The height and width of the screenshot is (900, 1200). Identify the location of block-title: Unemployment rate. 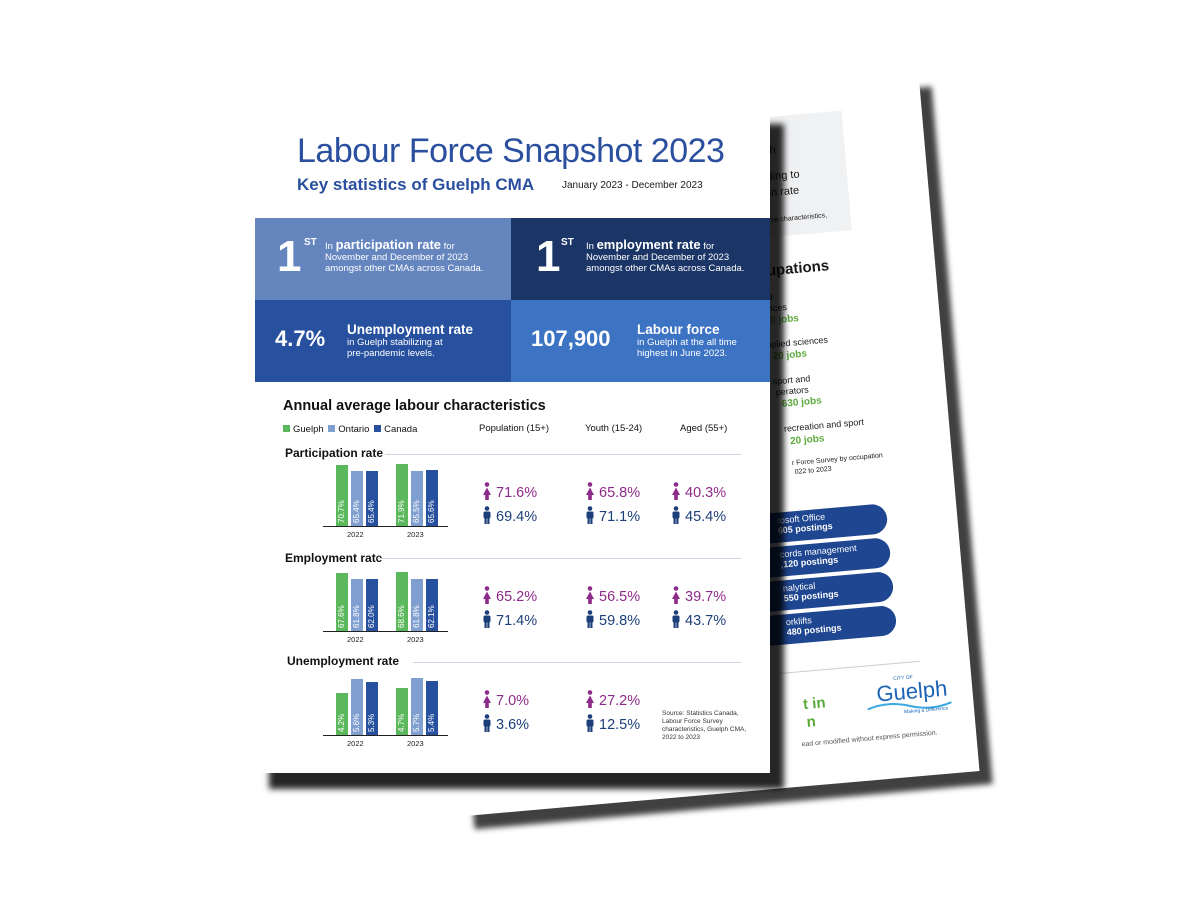
(343, 661).